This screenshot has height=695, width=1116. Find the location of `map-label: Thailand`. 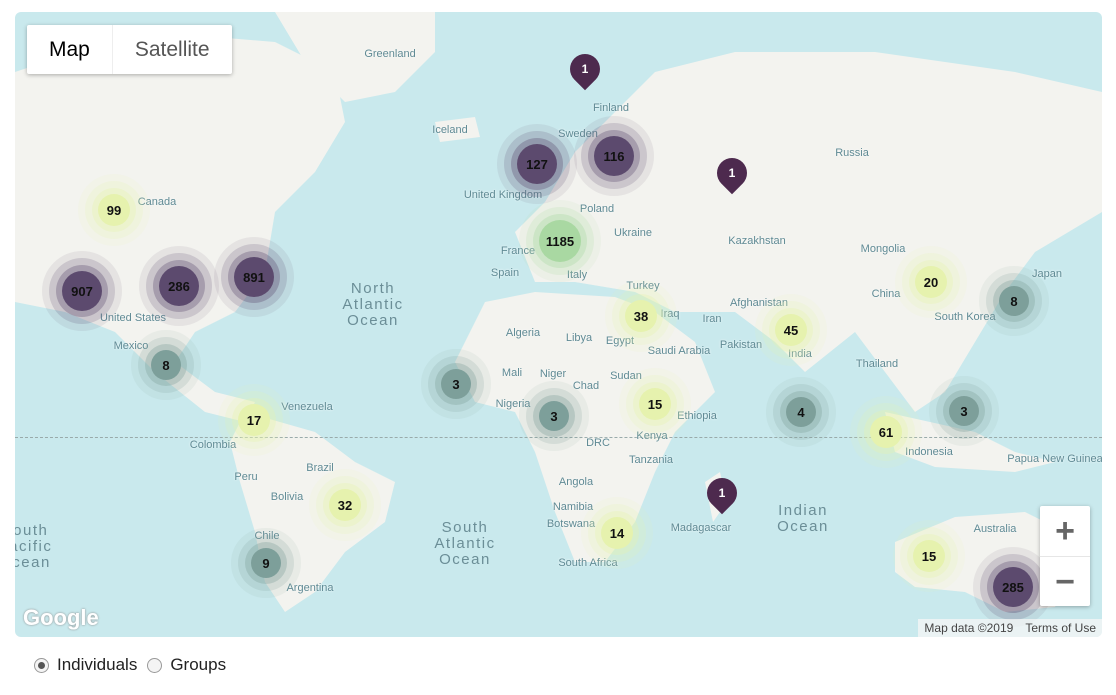

map-label: Thailand is located at coordinates (877, 364).